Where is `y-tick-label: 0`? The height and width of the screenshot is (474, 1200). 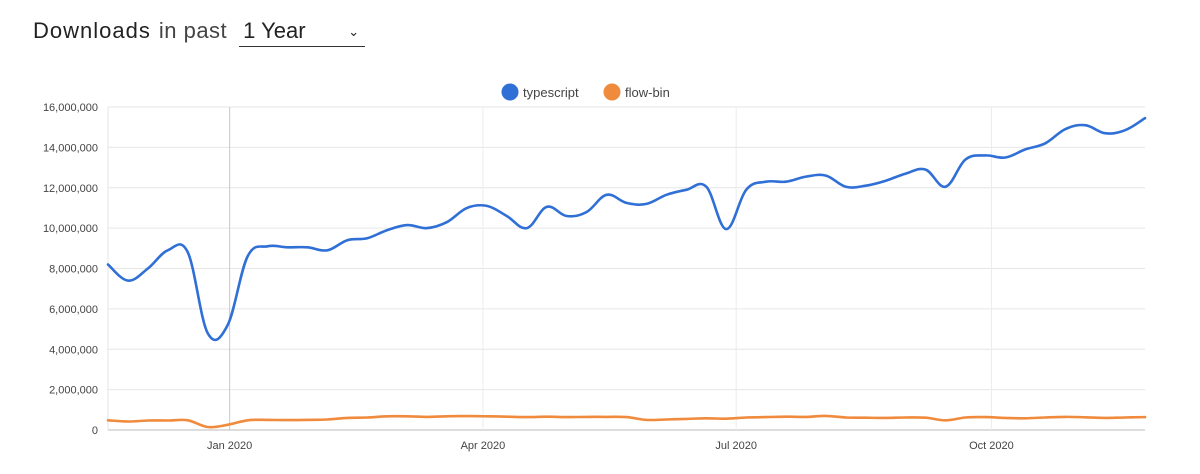 y-tick-label: 0 is located at coordinates (95, 431).